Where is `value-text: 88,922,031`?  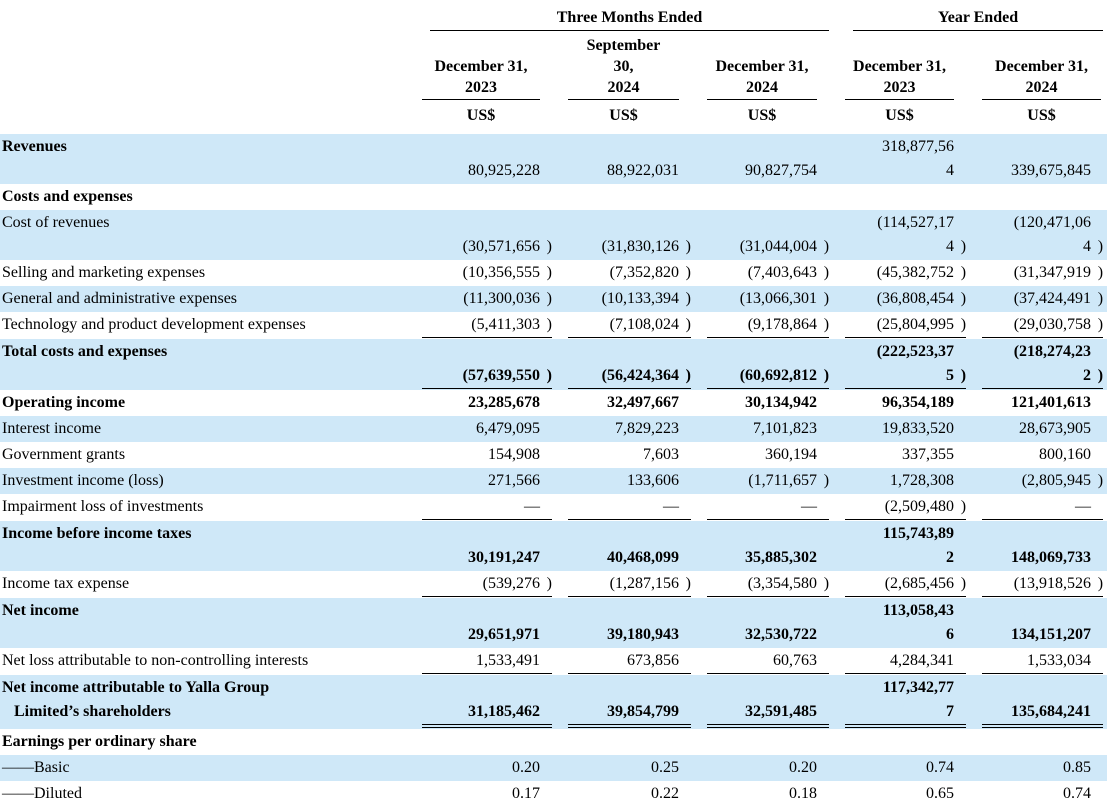
value-text: 88,922,031 is located at coordinates (643, 170).